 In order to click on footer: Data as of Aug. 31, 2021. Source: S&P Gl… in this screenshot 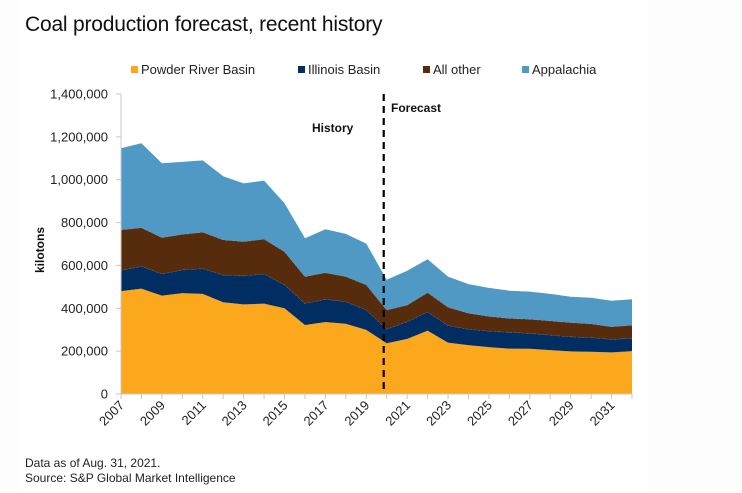, I will do `click(130, 471)`.